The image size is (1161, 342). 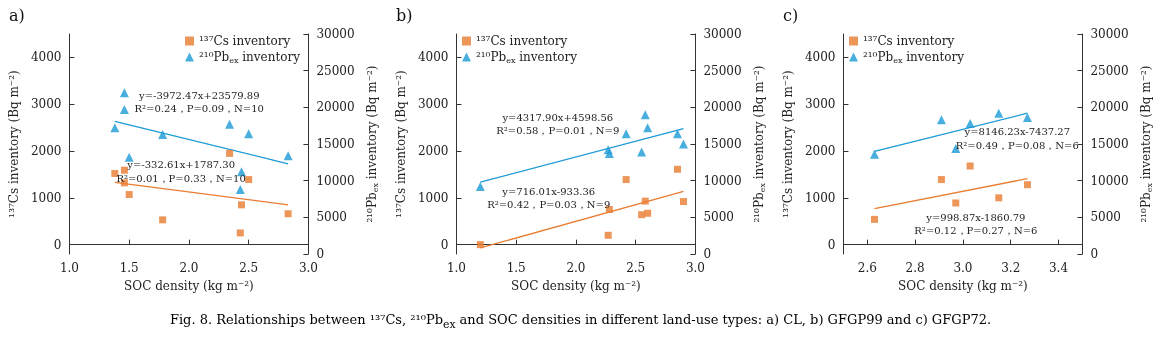 I want to click on caption: Fig. 8. Relationships between ¹³⁷Cs, ²¹⁰Pb$_{ex}$ and SOC densities in different land-use types: a) CL, b) GFGP99 and c) GFGP72., so click(x=580, y=321).